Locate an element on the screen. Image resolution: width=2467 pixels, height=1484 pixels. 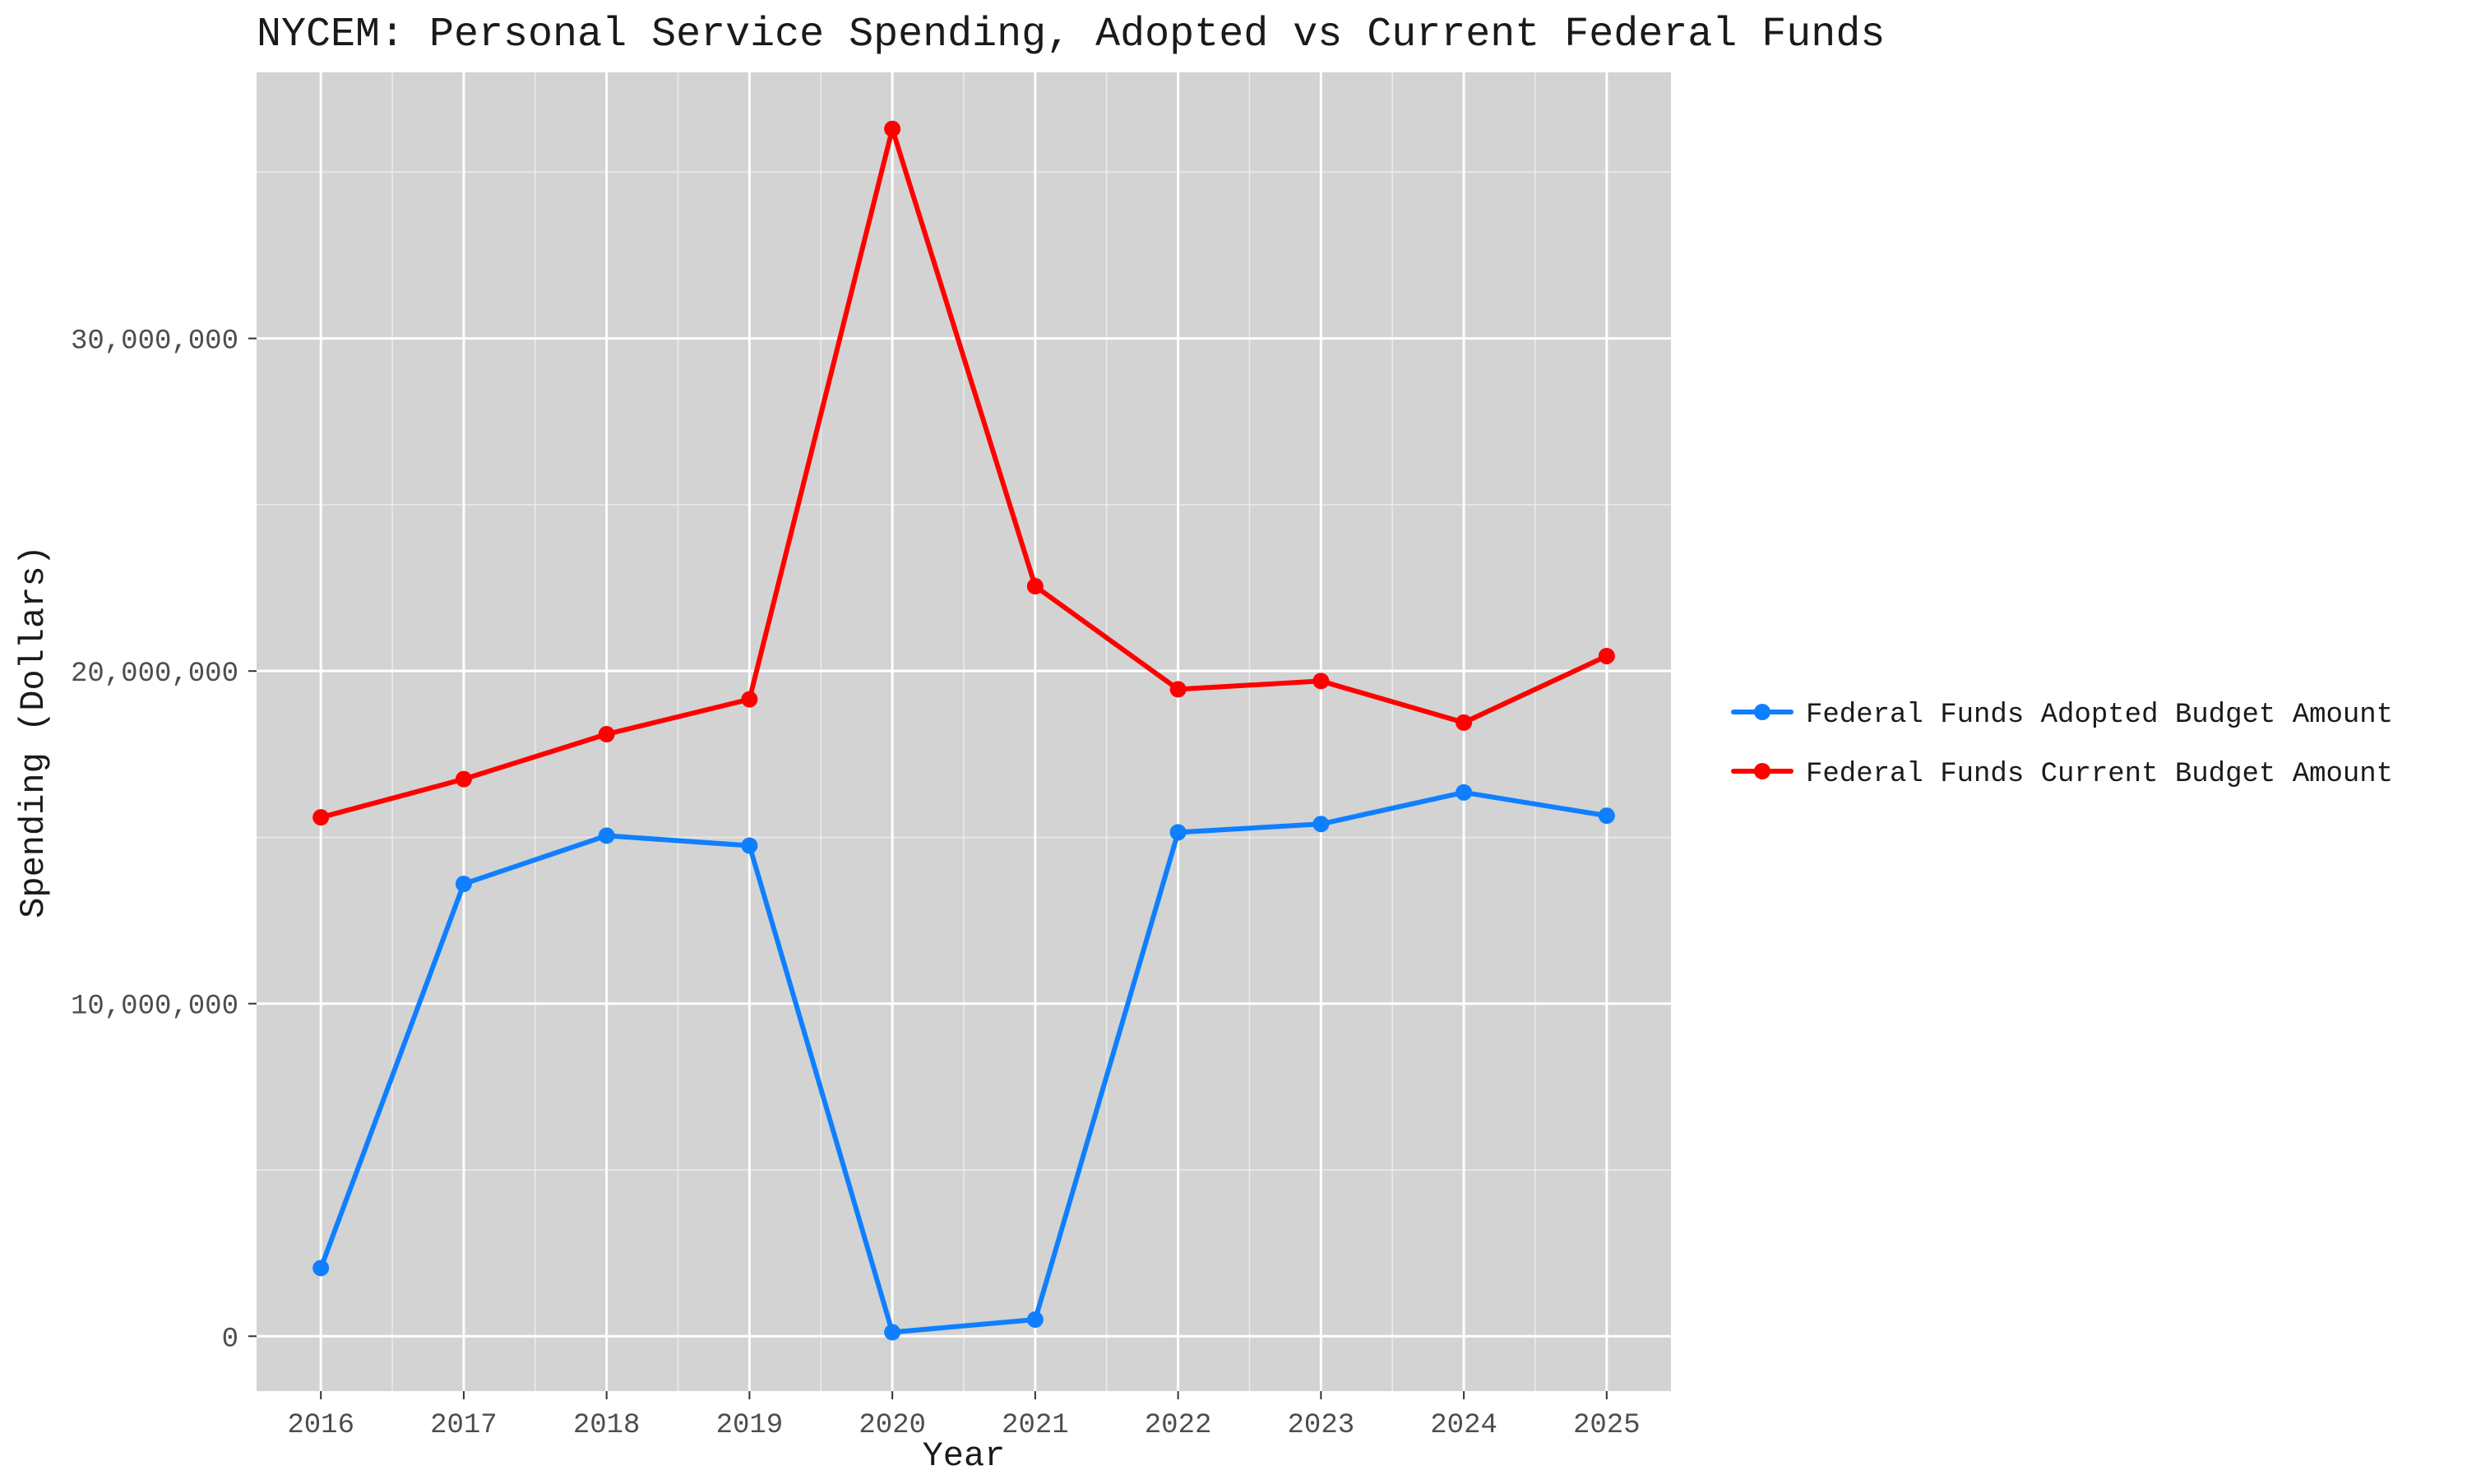
x-tick-label: 2017 is located at coordinates (464, 1425).